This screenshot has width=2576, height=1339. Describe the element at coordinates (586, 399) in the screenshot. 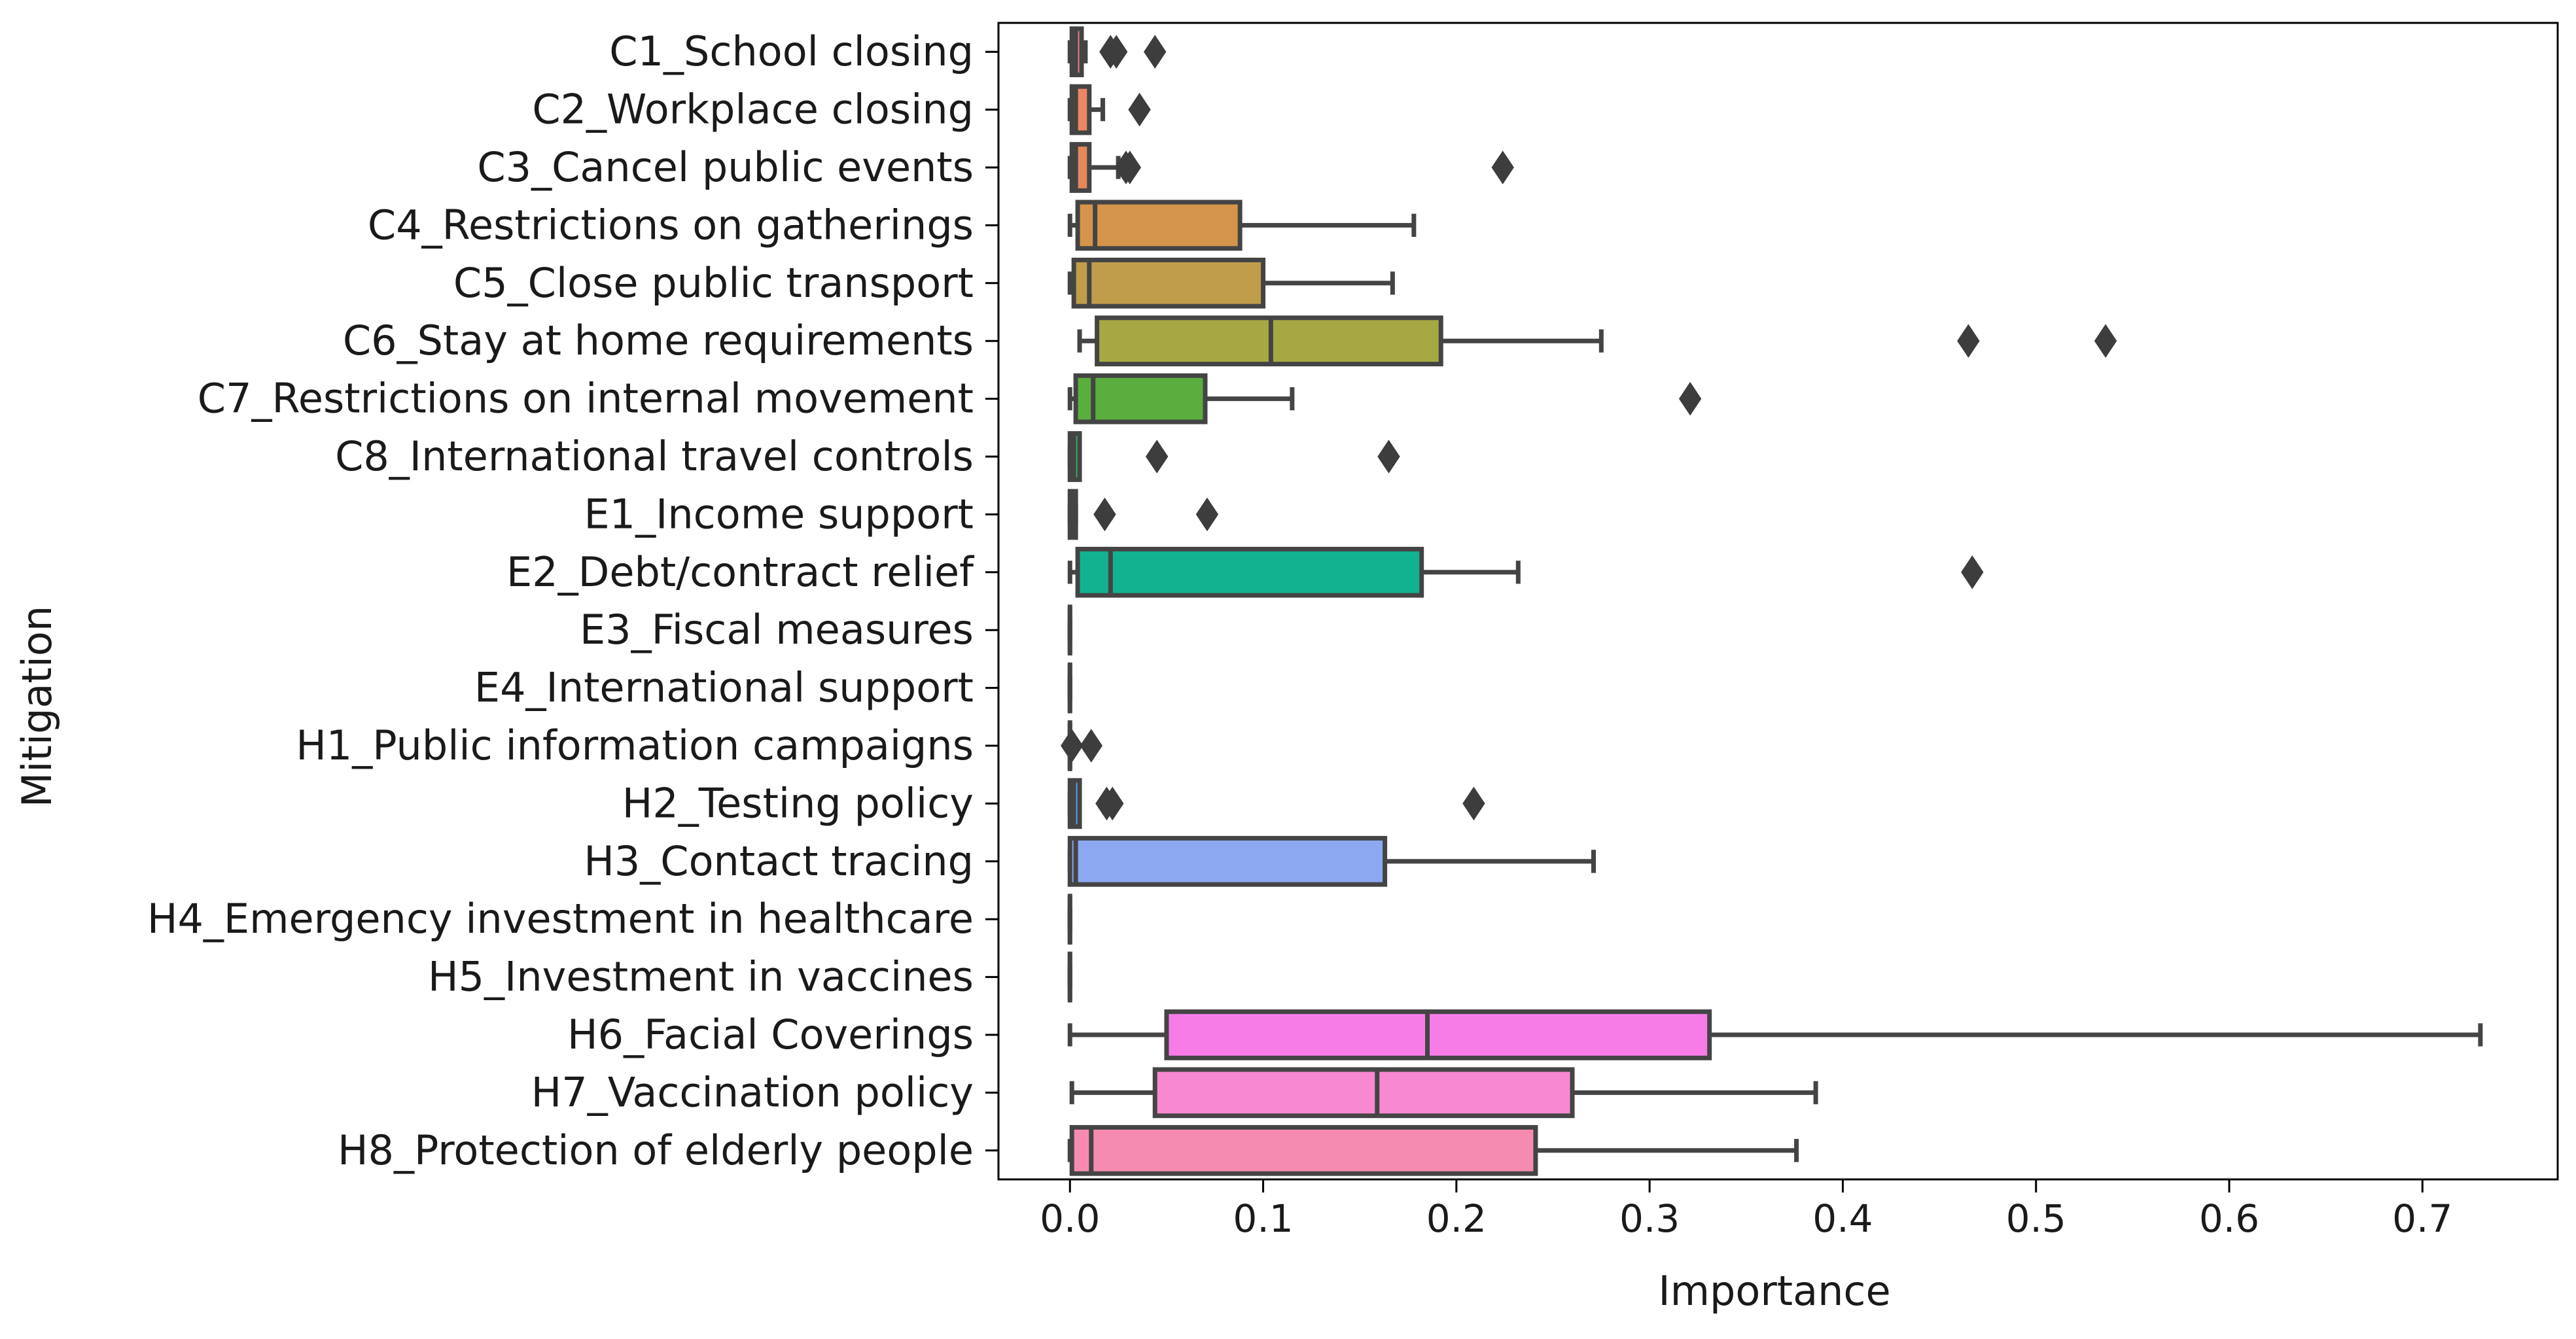

I see `y-tick-label: C7_Restrictions on internal movement` at that location.